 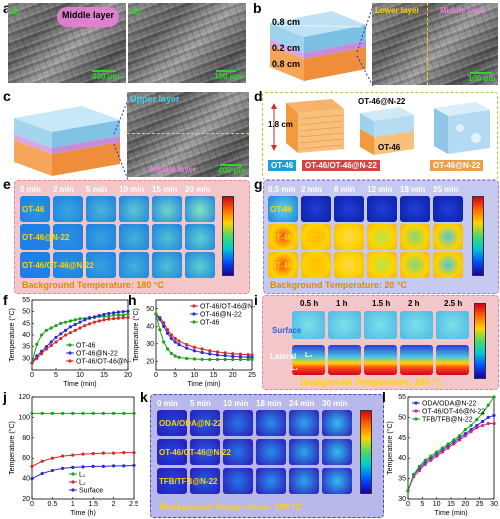 What do you see at coordinates (187, 43) in the screenshot?
I see `sem-image-a2` at bounding box center [187, 43].